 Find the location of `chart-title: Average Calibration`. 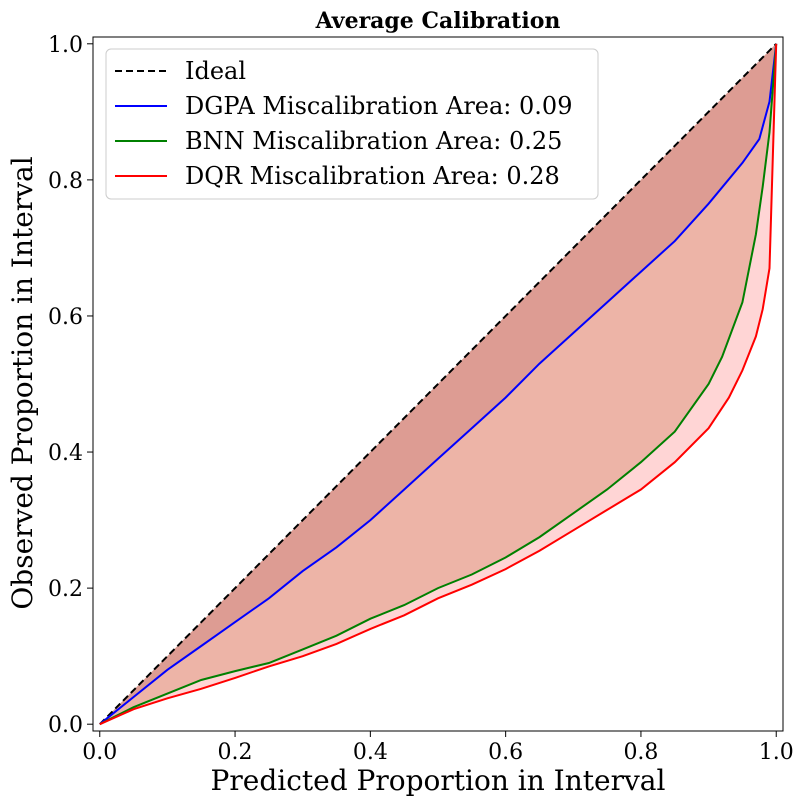

chart-title: Average Calibration is located at coordinates (438, 21).